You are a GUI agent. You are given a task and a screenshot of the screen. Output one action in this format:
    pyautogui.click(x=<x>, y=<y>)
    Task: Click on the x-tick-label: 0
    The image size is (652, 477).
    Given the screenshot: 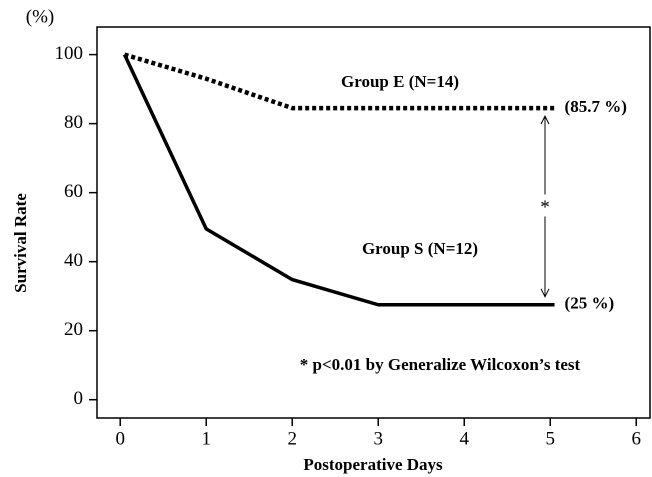 What is the action you would take?
    pyautogui.click(x=120, y=438)
    